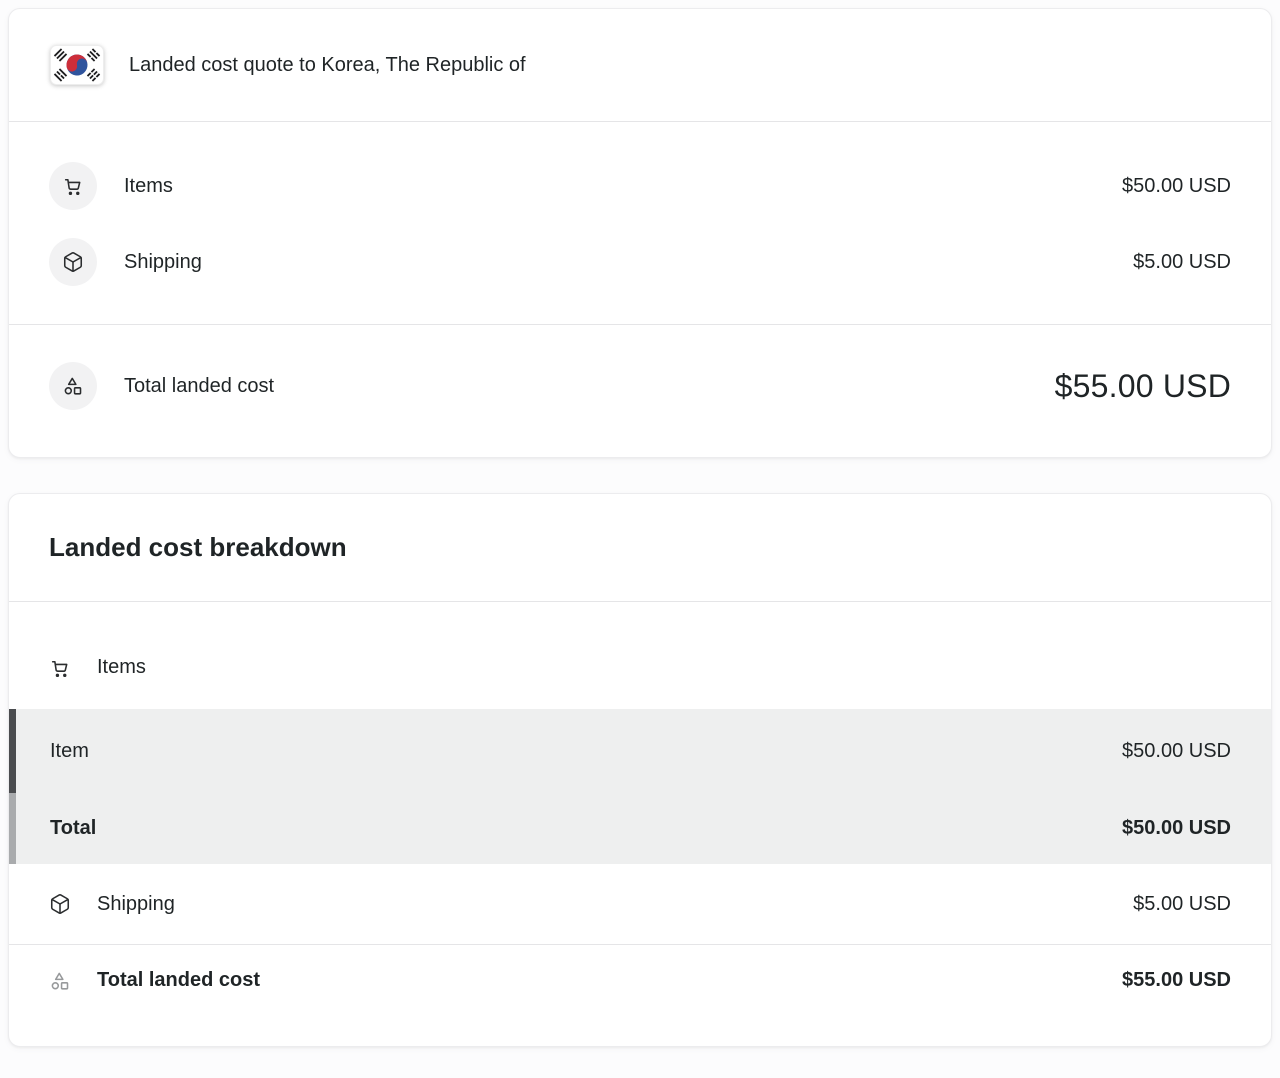 This screenshot has height=1078, width=1280. I want to click on breakdown-items-total-row: Total $50.00 USD, so click(640, 828).